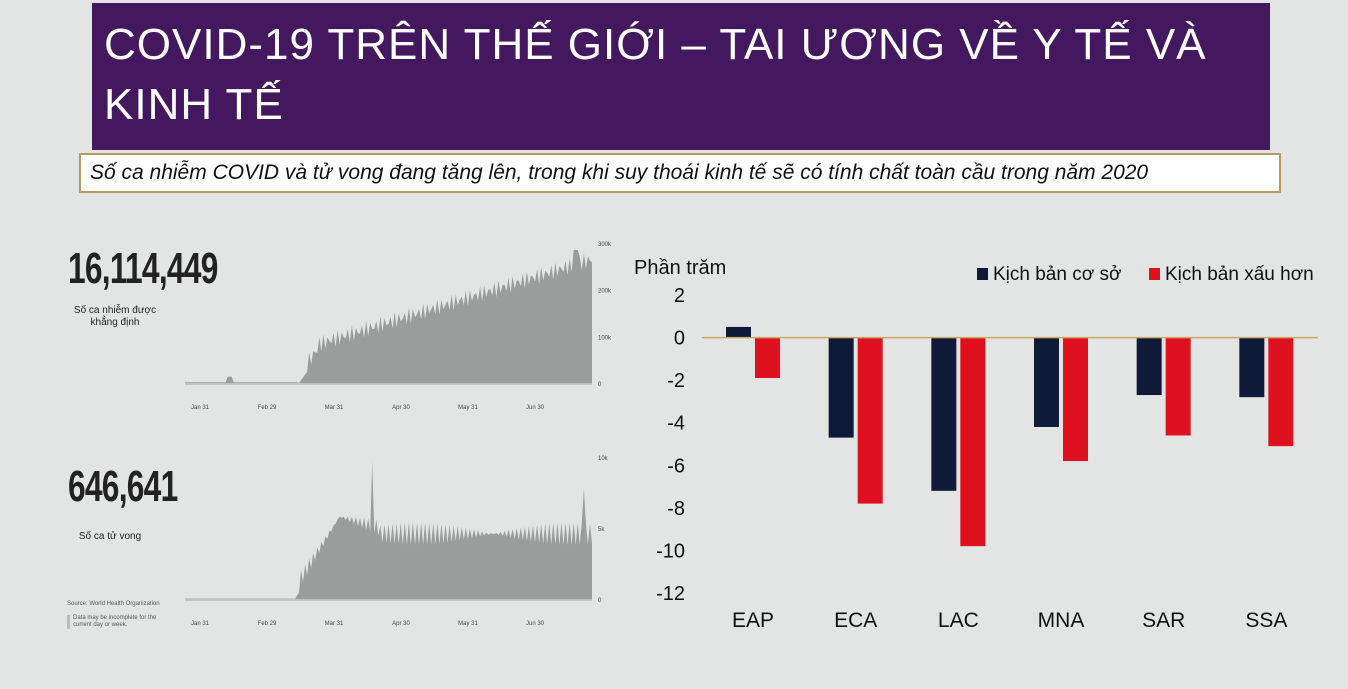  Describe the element at coordinates (1163, 620) in the screenshot. I see `x-tick-label: SAR` at that location.